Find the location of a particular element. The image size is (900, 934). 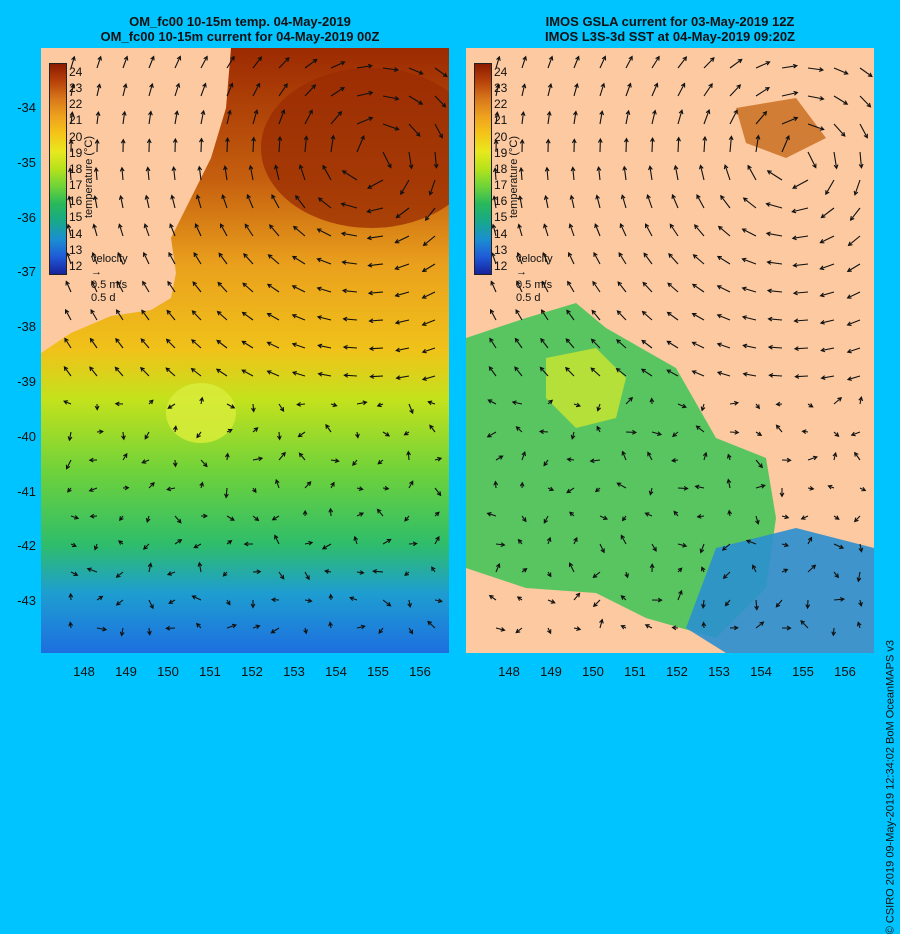

y-tick-label: -43 is located at coordinates (26, 601).